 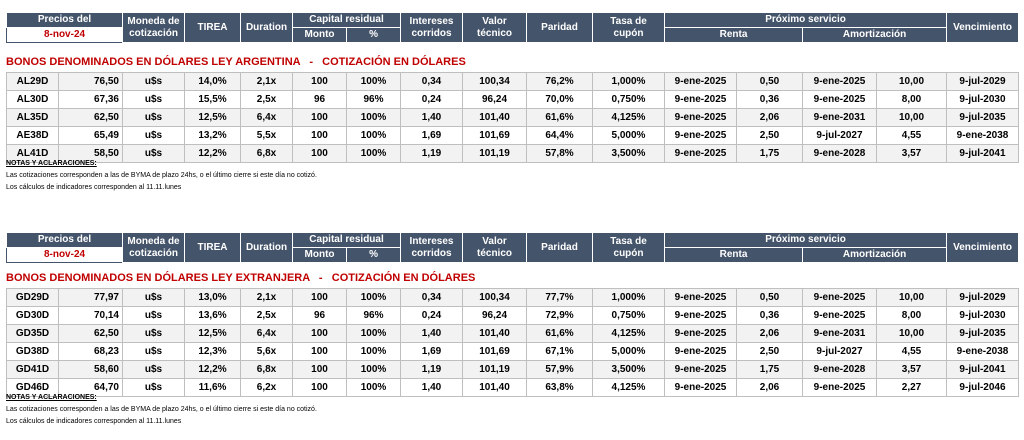 What do you see at coordinates (212, 99) in the screenshot?
I see `cell-tirea: 15,5%` at bounding box center [212, 99].